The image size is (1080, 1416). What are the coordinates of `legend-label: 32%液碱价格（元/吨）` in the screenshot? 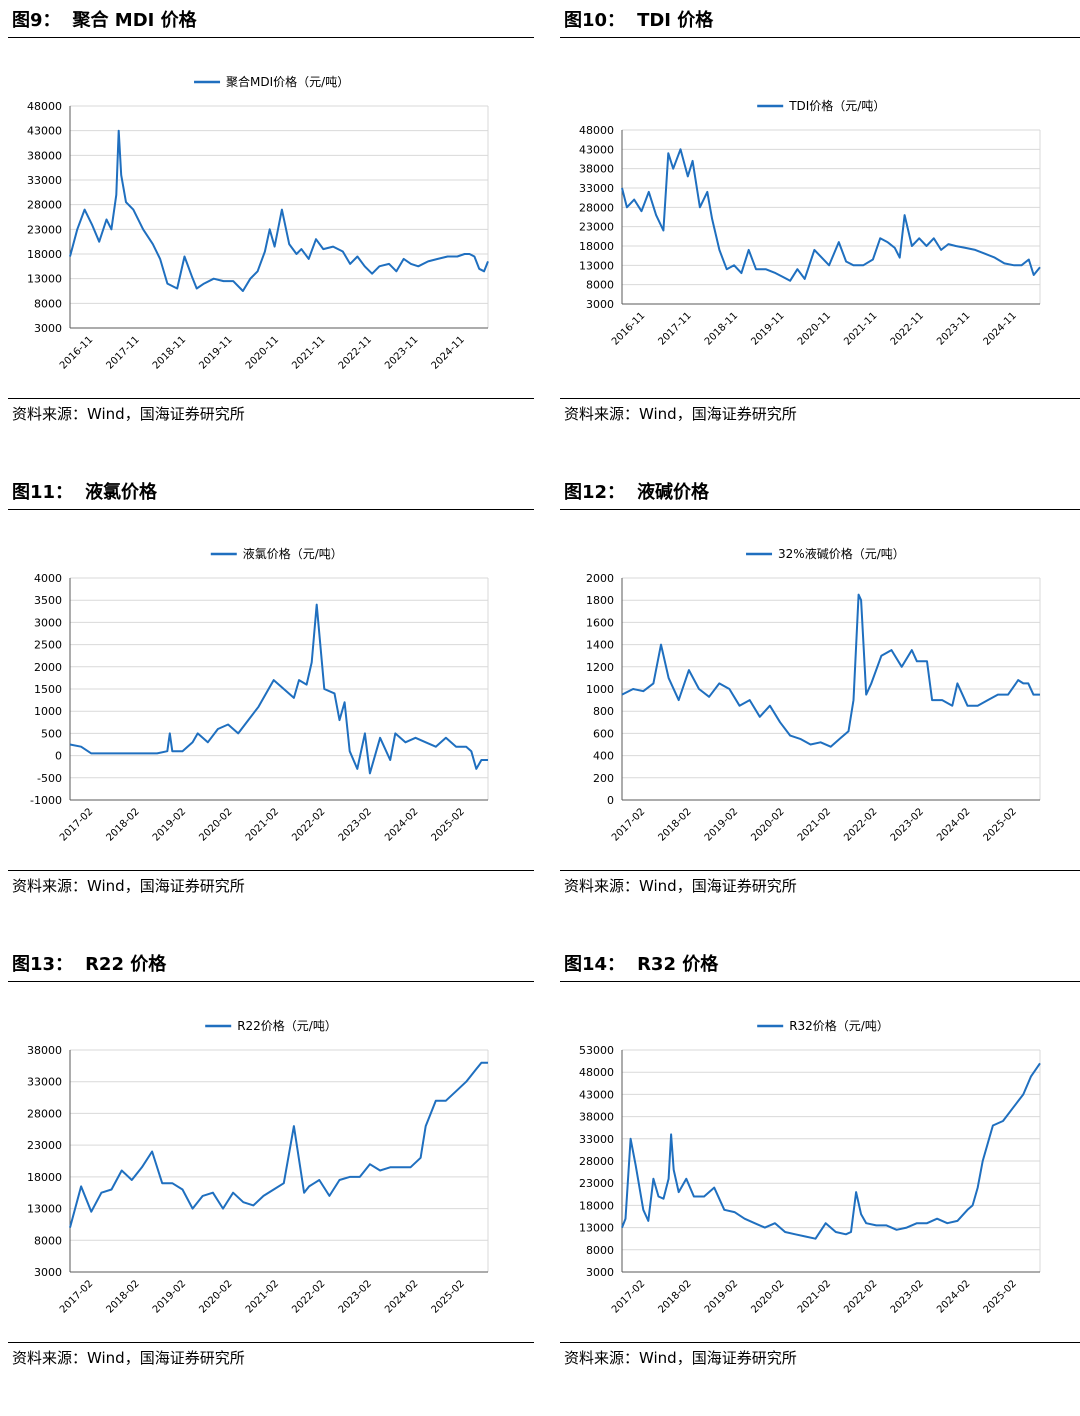 It's located at (841, 553).